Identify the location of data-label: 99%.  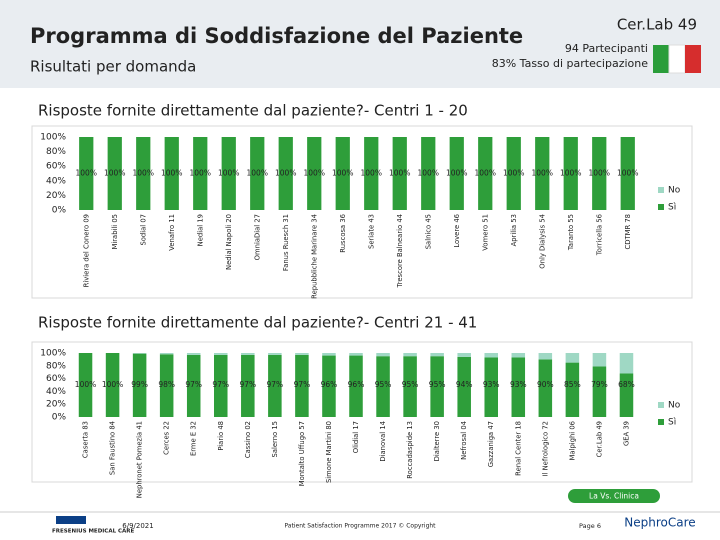
(139, 384).